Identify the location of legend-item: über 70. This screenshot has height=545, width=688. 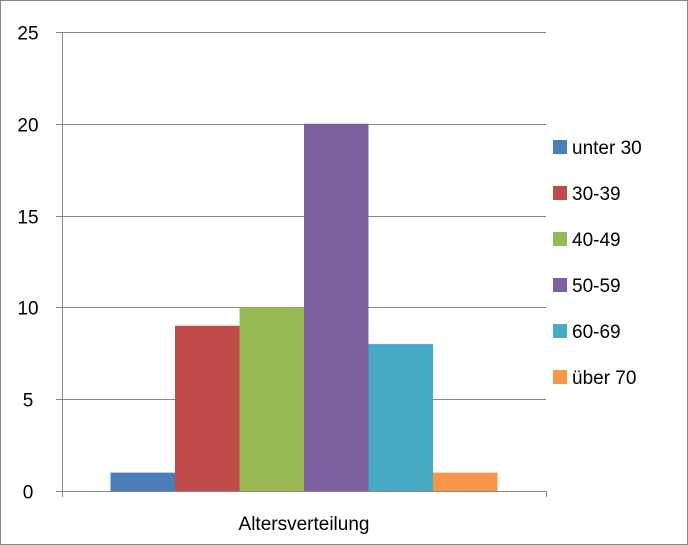
(594, 378).